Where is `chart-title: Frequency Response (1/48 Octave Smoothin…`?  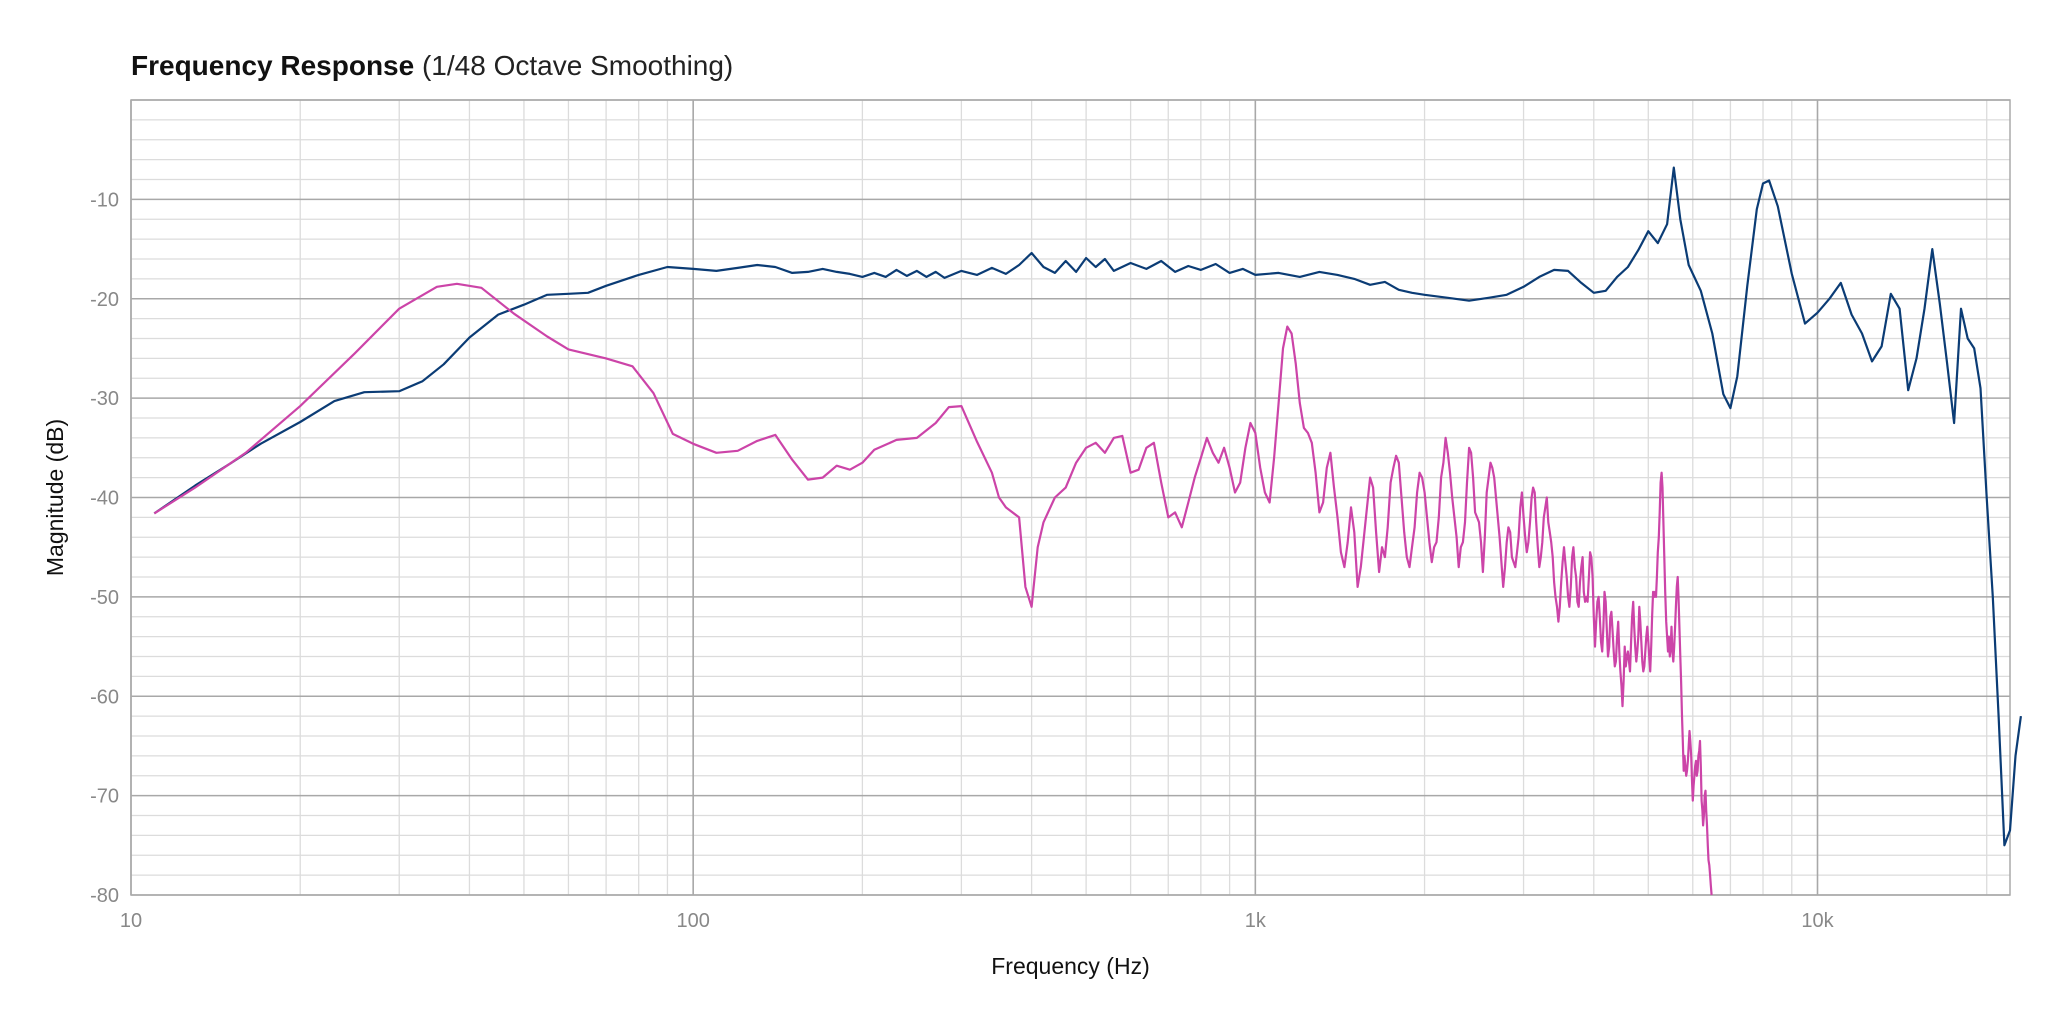
chart-title: Frequency Response (1/48 Octave Smoothin… is located at coordinates (432, 66).